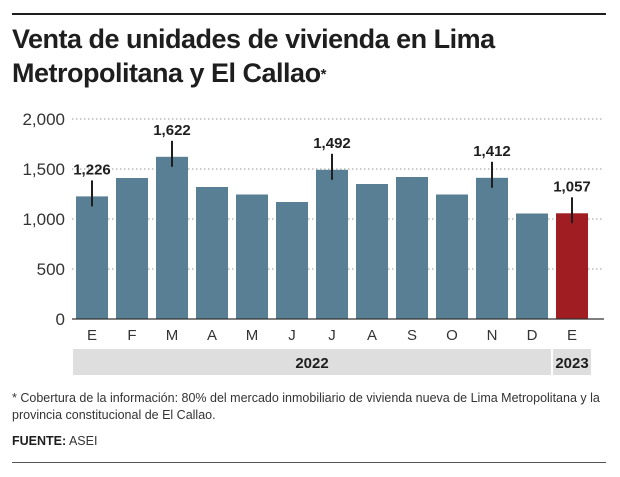  Describe the element at coordinates (43, 219) in the screenshot. I see `y-tick-label: 1,000` at that location.